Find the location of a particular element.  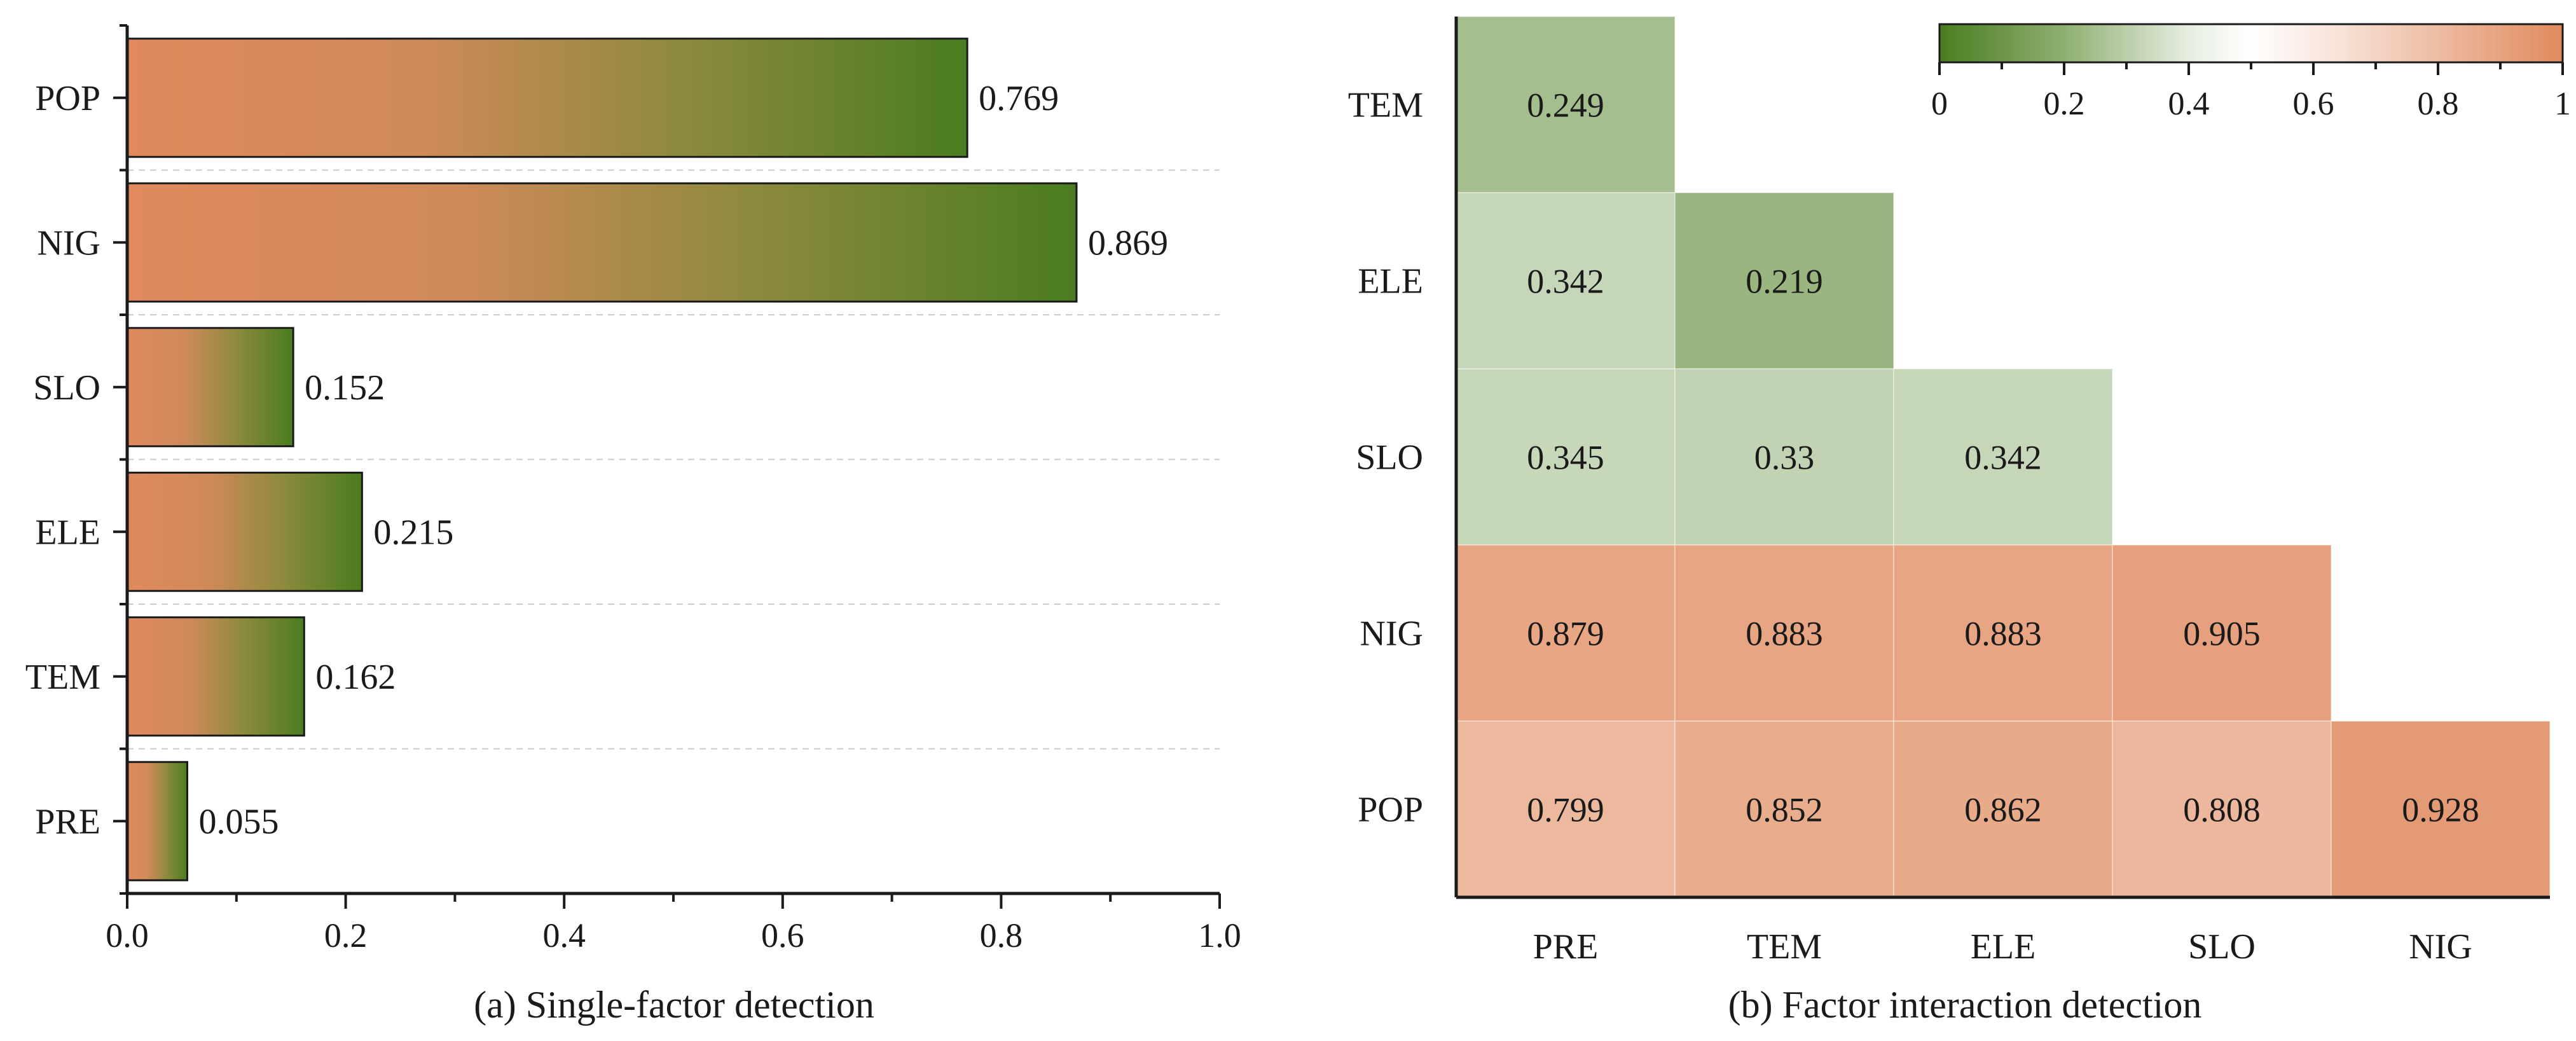

colorbar-tick-label: 0.2 is located at coordinates (2064, 104).